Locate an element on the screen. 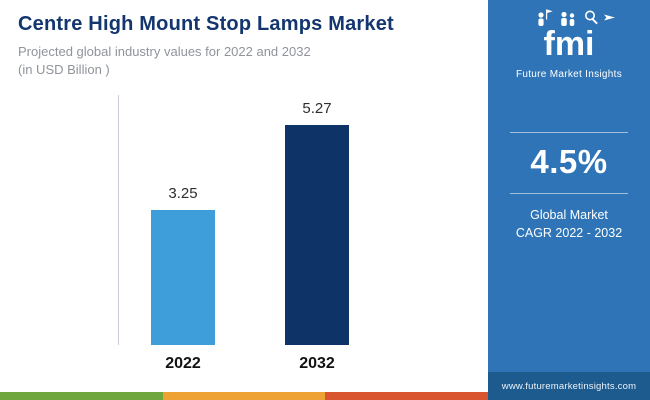 The image size is (650, 400). x-axis-label: 2032 is located at coordinates (317, 363).